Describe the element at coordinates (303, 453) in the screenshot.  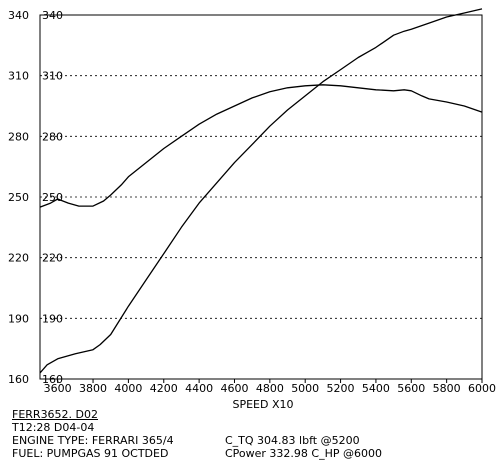
I see `peak-power: CPower 332.98 C_HP @6000` at that location.